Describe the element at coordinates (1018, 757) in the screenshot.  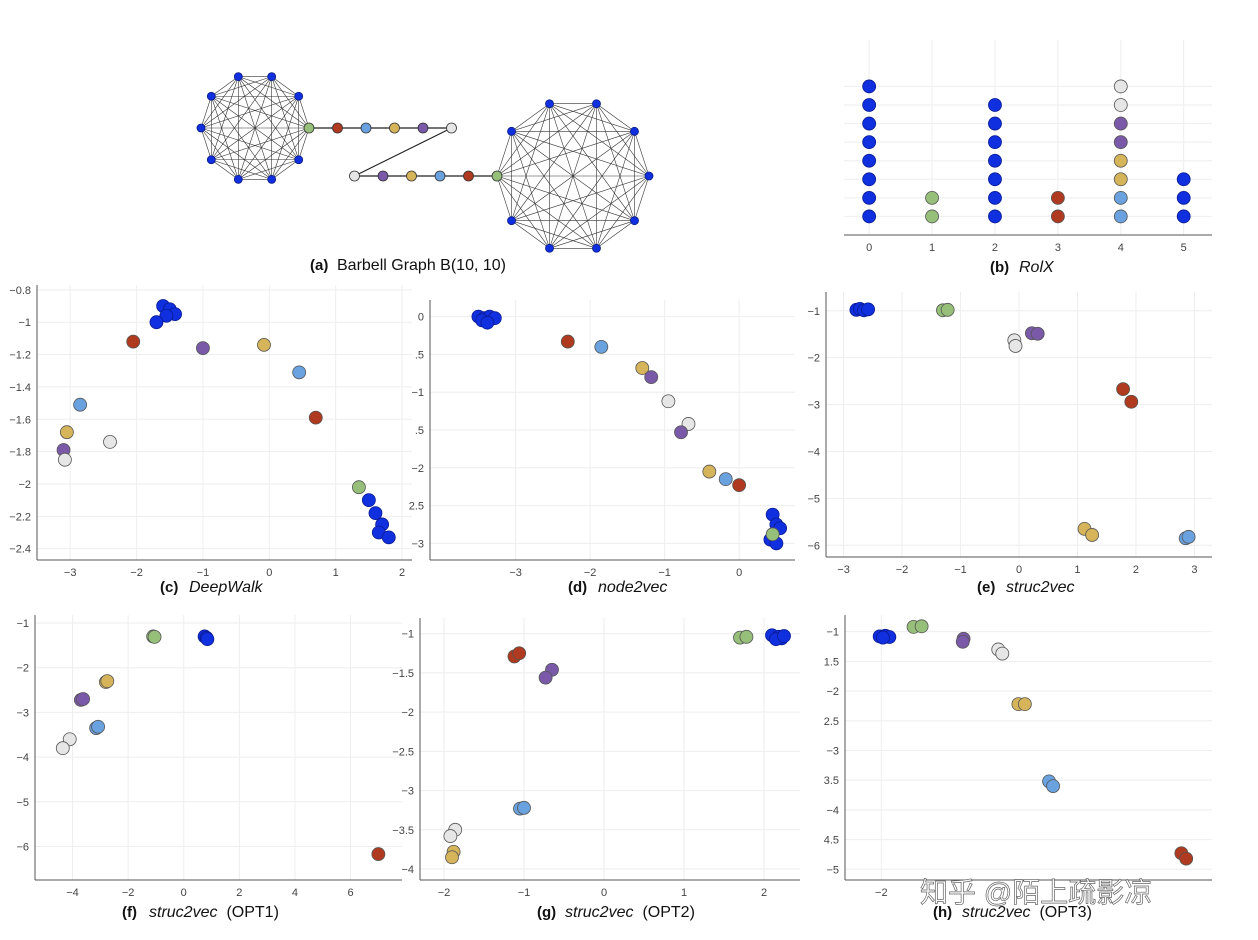
I see `panel-h-struc2vec-opt3-plot: −2 −1 1.5 −2 2.5 −3 3.5 −4 4.5 −5` at that location.